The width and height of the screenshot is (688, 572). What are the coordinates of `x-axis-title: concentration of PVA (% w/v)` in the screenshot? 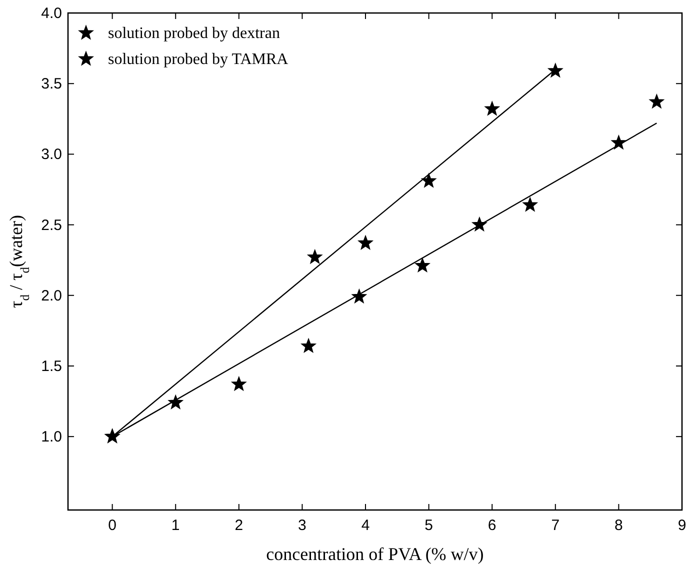 It's located at (375, 554).